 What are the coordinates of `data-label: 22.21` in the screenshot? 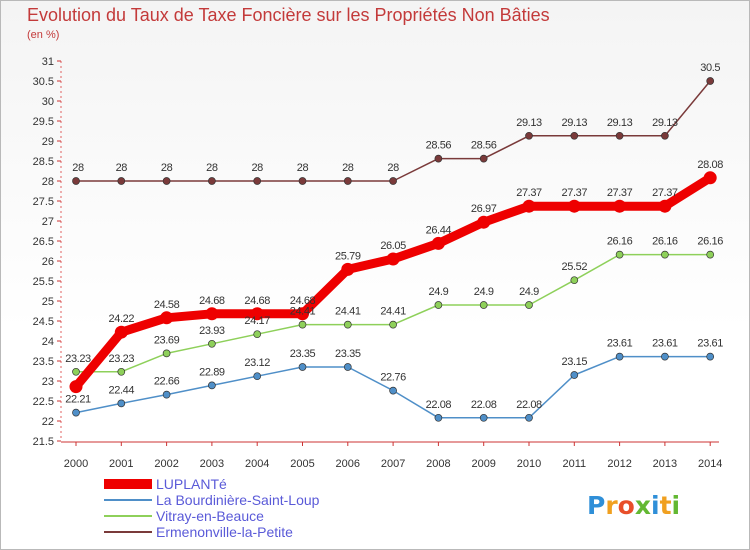 It's located at (78, 400).